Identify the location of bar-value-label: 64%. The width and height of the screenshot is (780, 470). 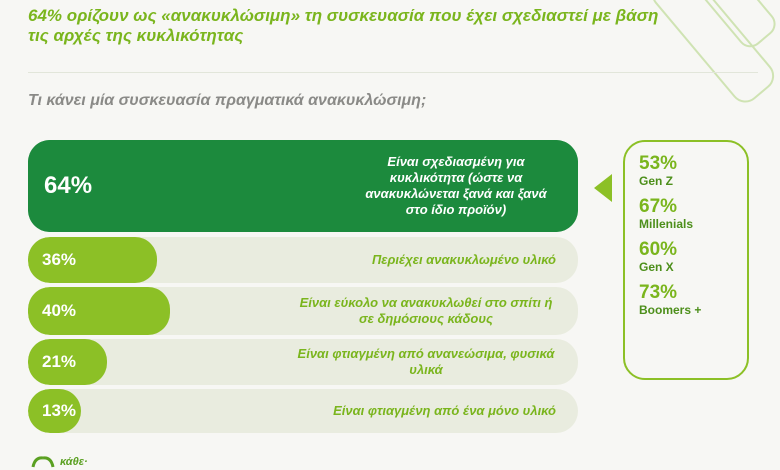
(68, 185).